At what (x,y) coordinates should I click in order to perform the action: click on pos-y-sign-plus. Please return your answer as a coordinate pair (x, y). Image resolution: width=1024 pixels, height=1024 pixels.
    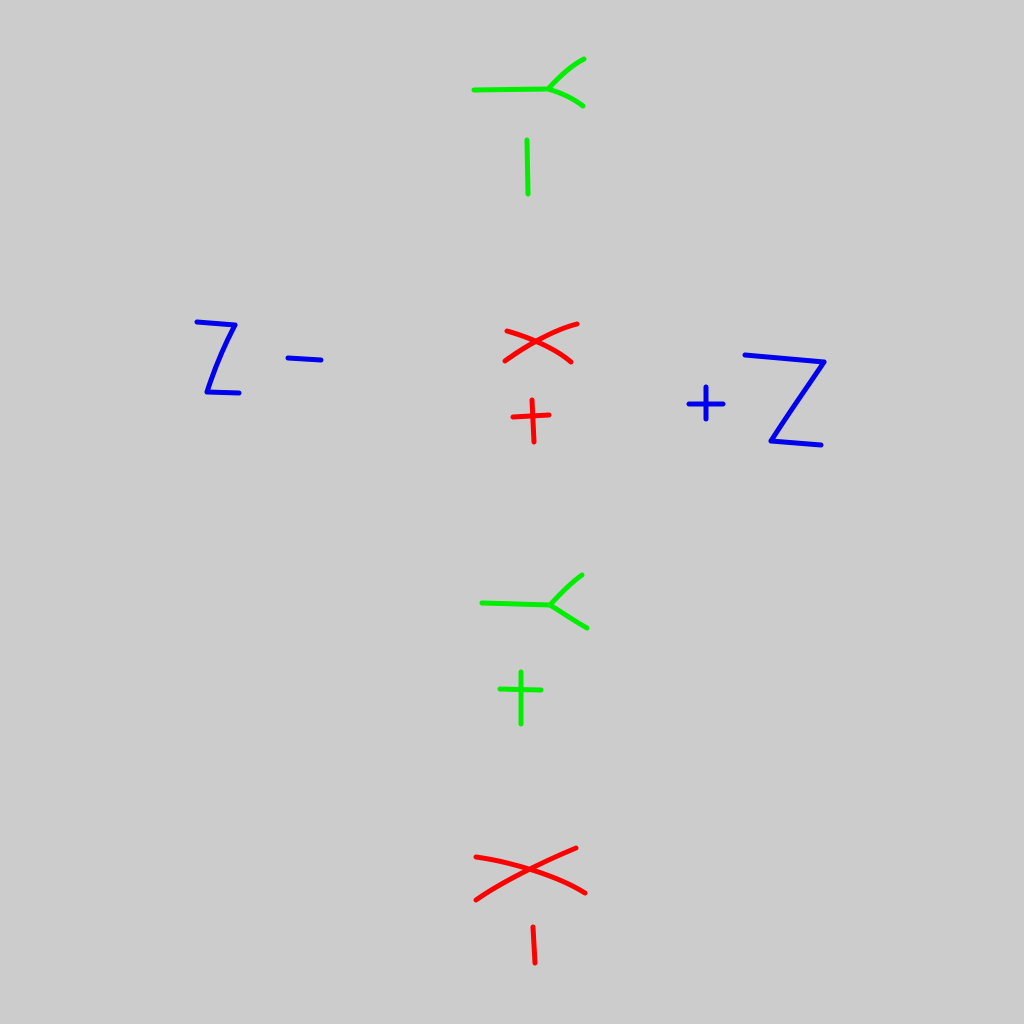
    Looking at the image, I should click on (520, 698).